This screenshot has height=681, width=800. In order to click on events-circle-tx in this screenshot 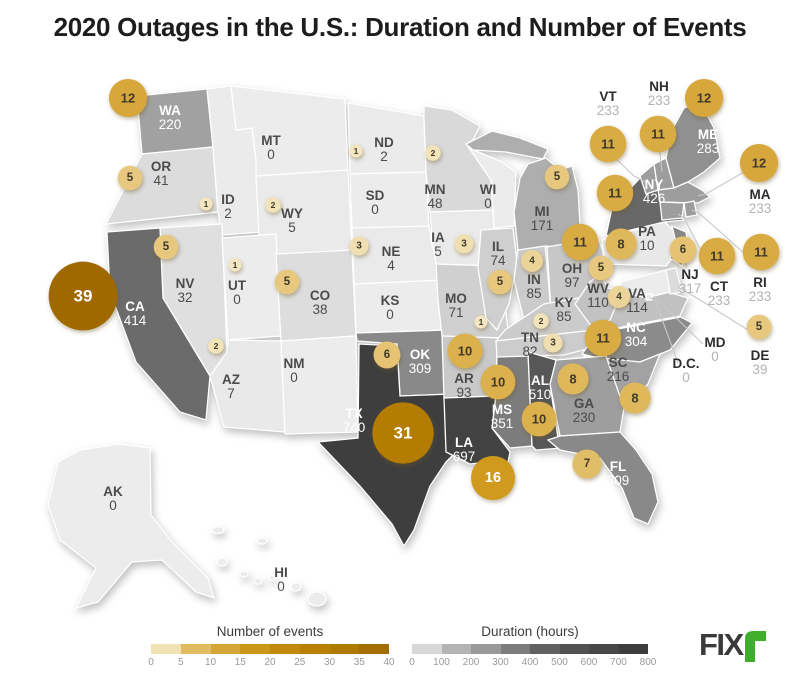, I will do `click(403, 433)`.